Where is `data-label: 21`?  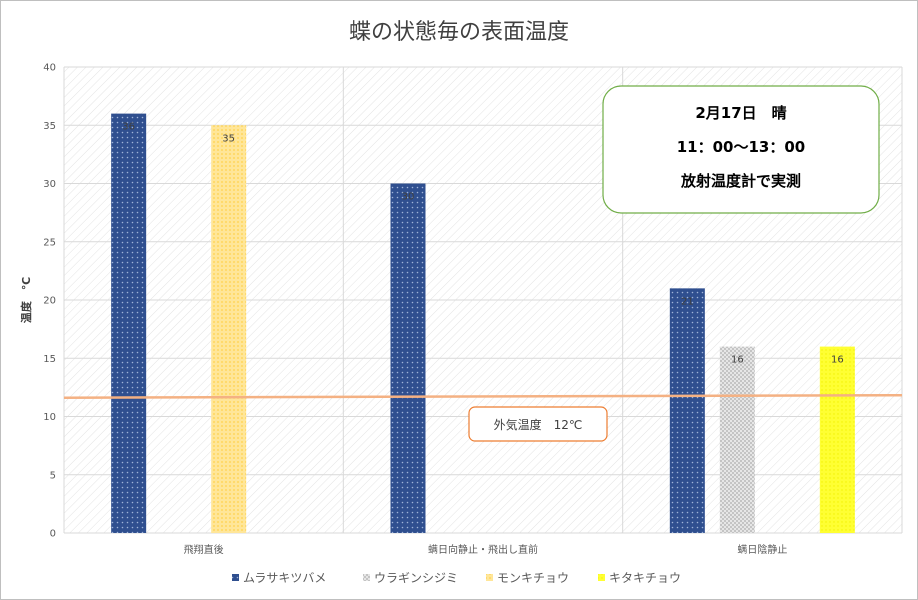 data-label: 21 is located at coordinates (687, 301).